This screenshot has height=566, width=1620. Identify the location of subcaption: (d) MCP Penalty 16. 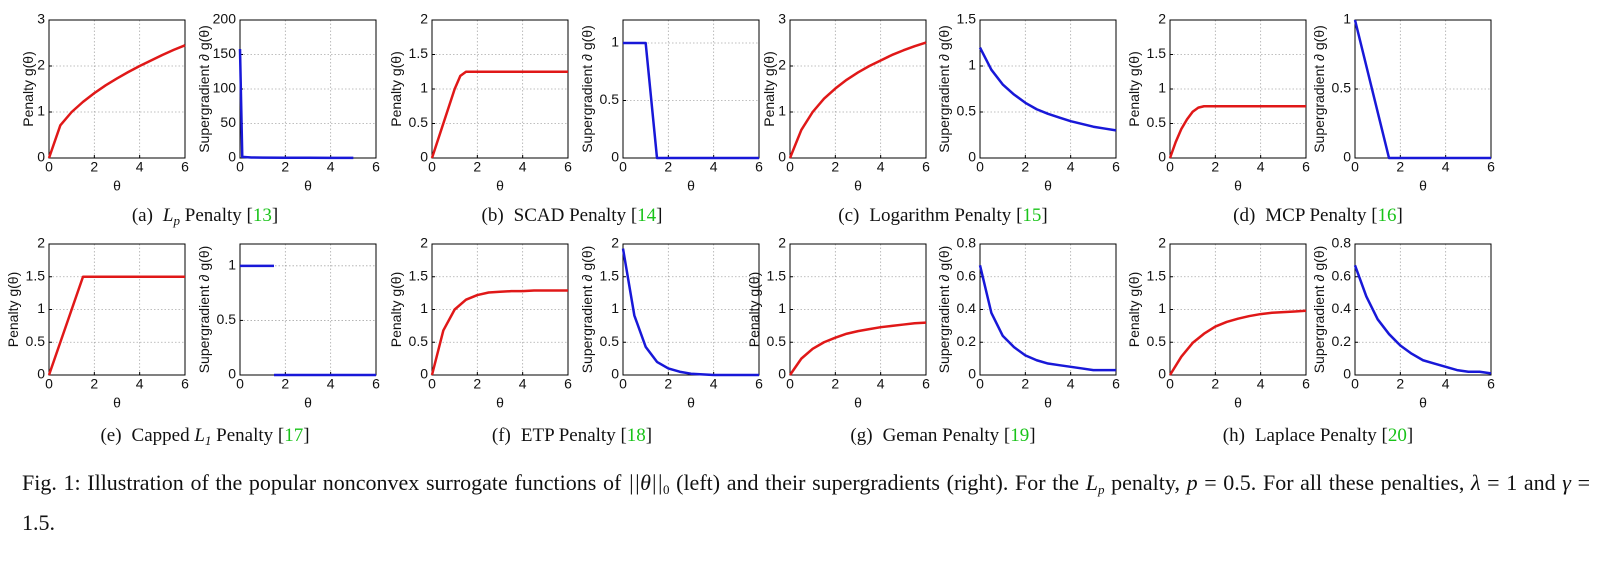
(1318, 216).